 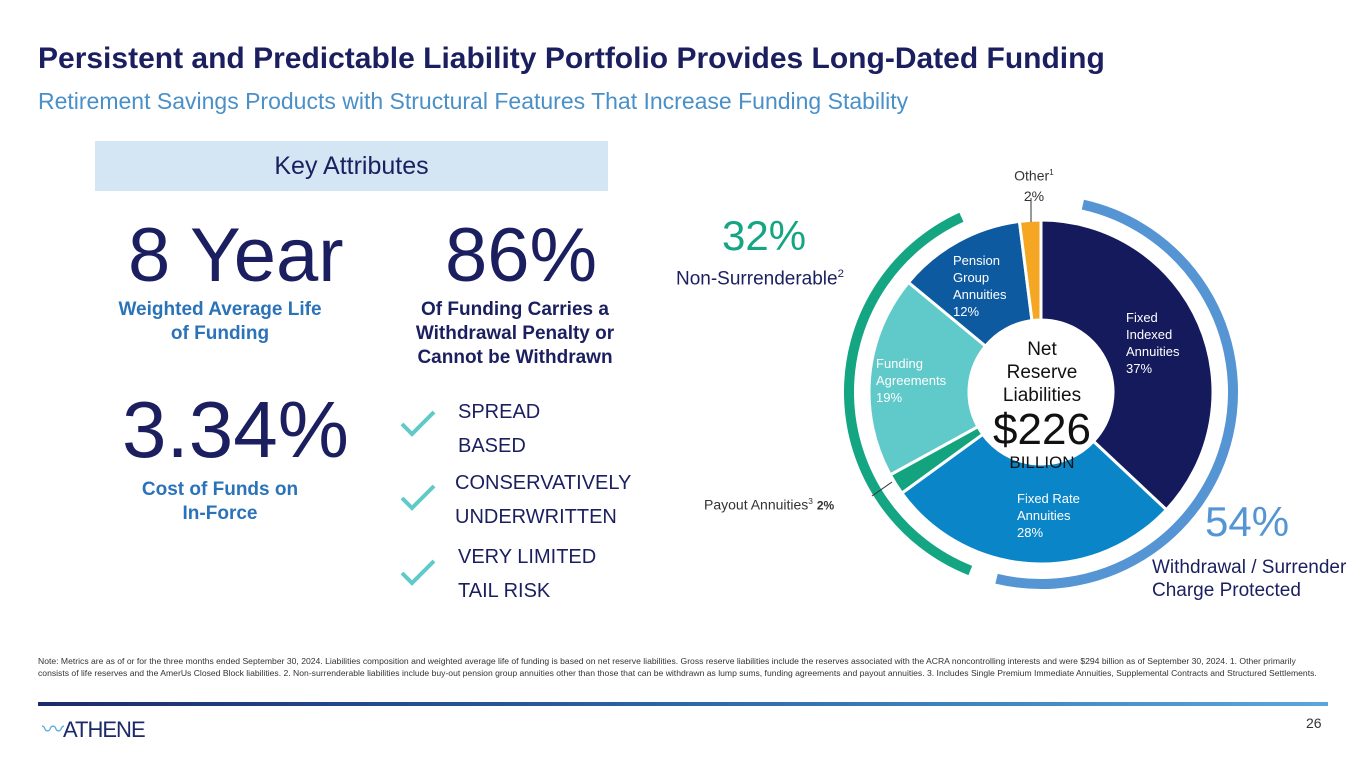 I want to click on donut-hole, so click(x=1041, y=392).